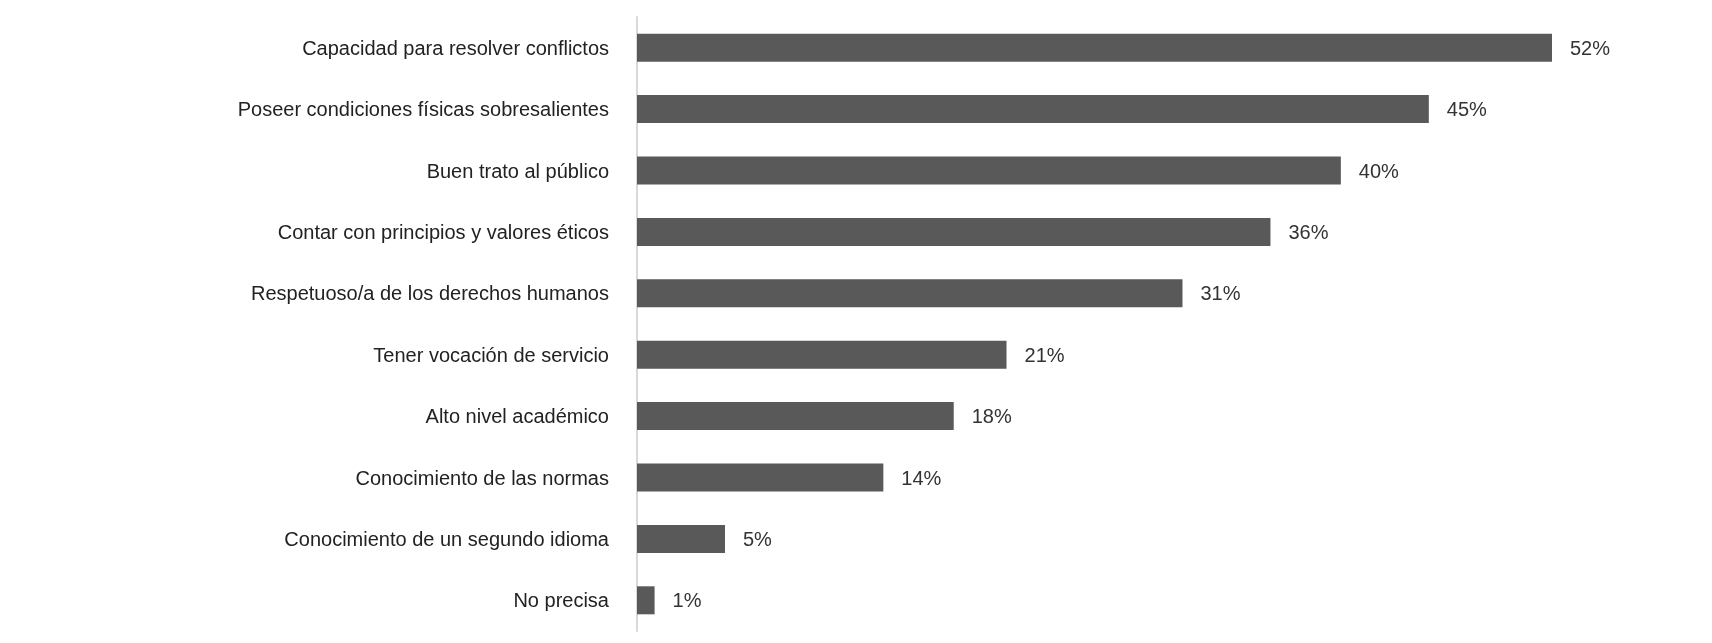  I want to click on y-tick-label: Buen trato al público, so click(517, 170).